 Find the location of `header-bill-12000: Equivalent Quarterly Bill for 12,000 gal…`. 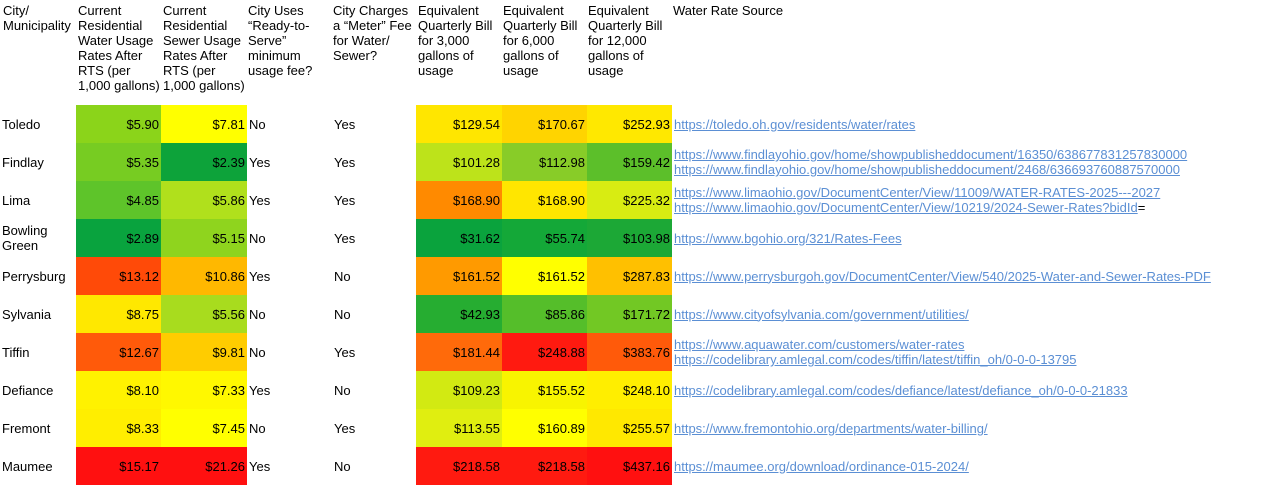

header-bill-12000: Equivalent Quarterly Bill for 12,000 gal… is located at coordinates (625, 40).